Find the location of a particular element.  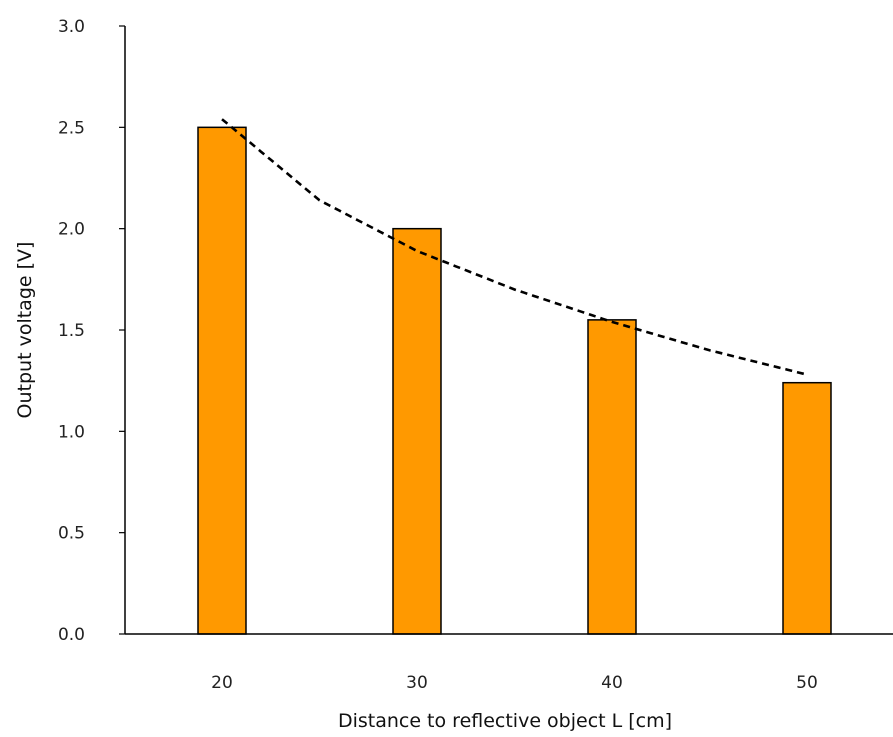

y-tick-label: 2.5 is located at coordinates (71, 128).